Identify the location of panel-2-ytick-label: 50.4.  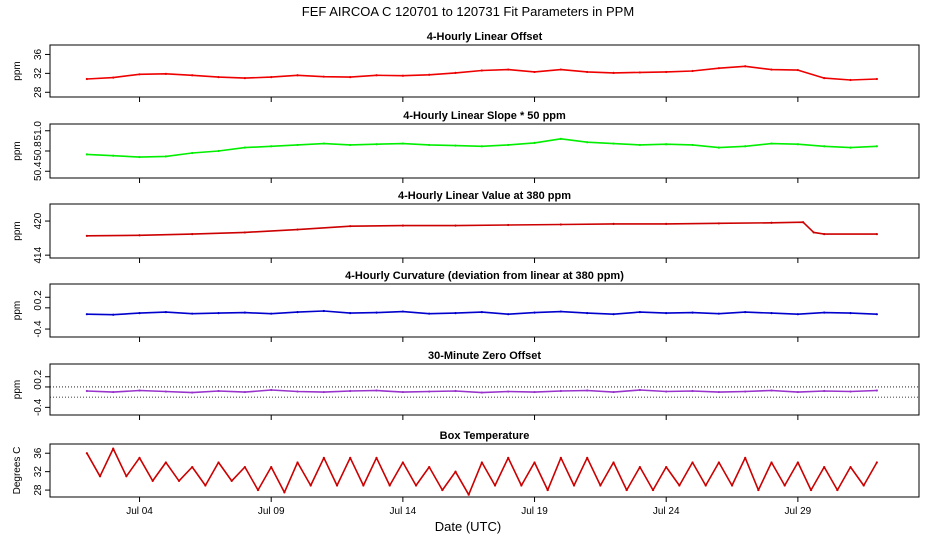
(38, 171).